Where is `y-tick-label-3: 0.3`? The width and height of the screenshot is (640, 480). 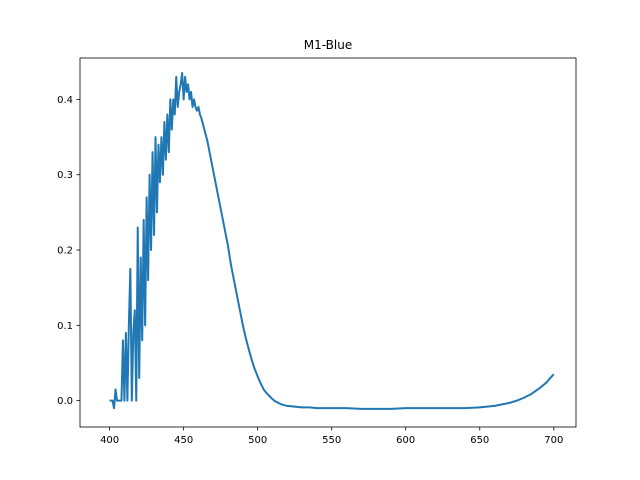
y-tick-label-3: 0.3 is located at coordinates (65, 175).